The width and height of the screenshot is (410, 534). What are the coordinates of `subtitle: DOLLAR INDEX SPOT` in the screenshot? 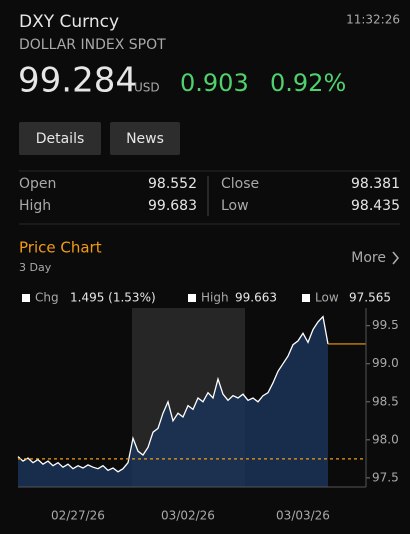 It's located at (92, 45).